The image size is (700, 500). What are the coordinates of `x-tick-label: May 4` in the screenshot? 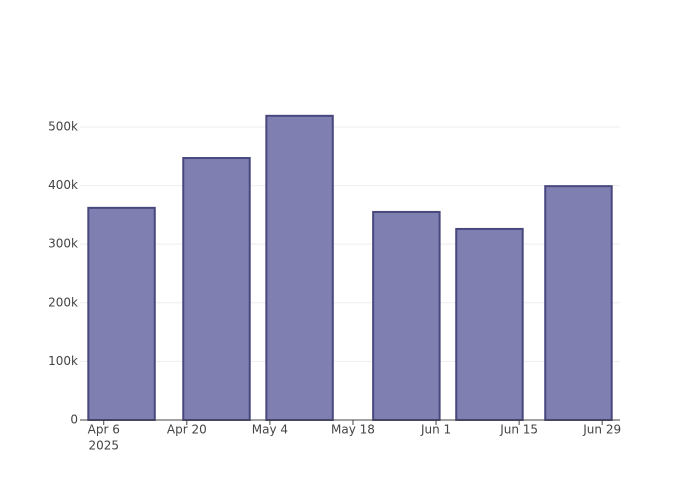 It's located at (270, 430).